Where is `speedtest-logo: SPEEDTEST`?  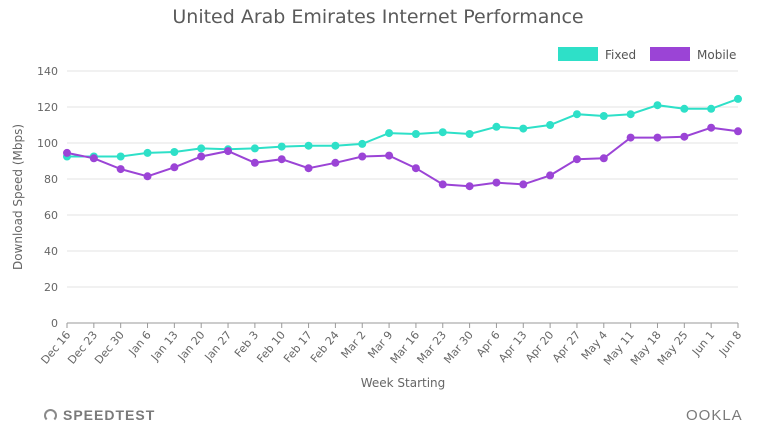
speedtest-logo: SPEEDTEST is located at coordinates (99, 415).